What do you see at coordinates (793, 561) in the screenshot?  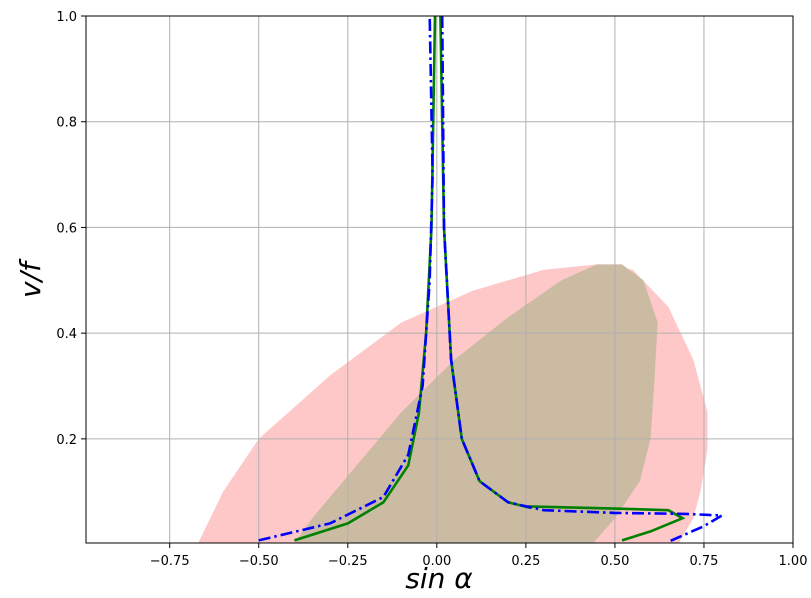 I see `x-tick-label: 1.00` at bounding box center [793, 561].